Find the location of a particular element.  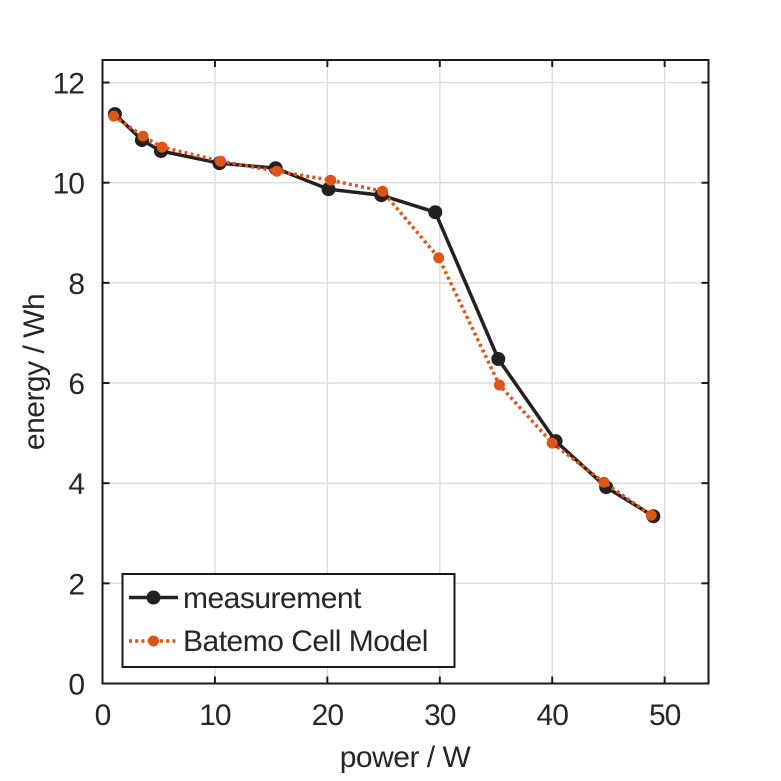

y-tick-label: 10 is located at coordinates (69, 184).